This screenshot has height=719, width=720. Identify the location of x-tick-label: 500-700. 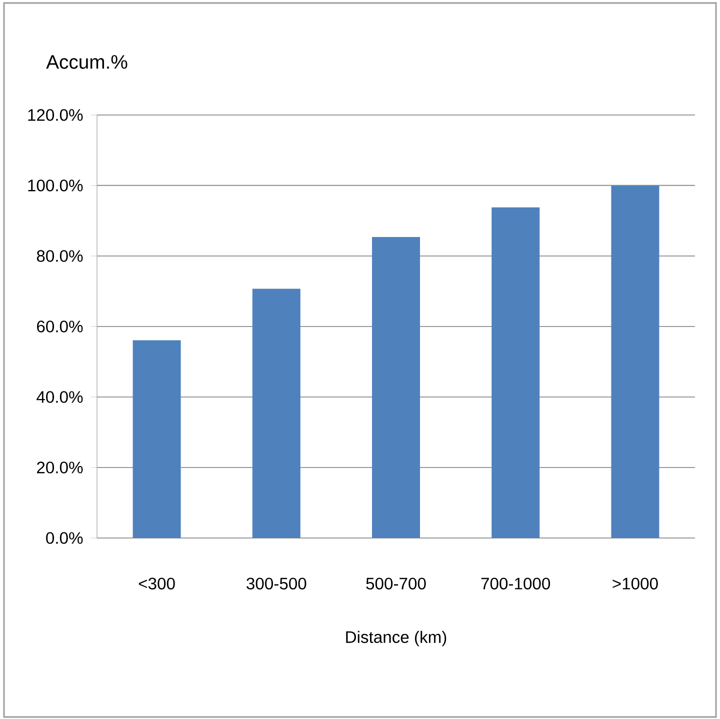
(396, 584).